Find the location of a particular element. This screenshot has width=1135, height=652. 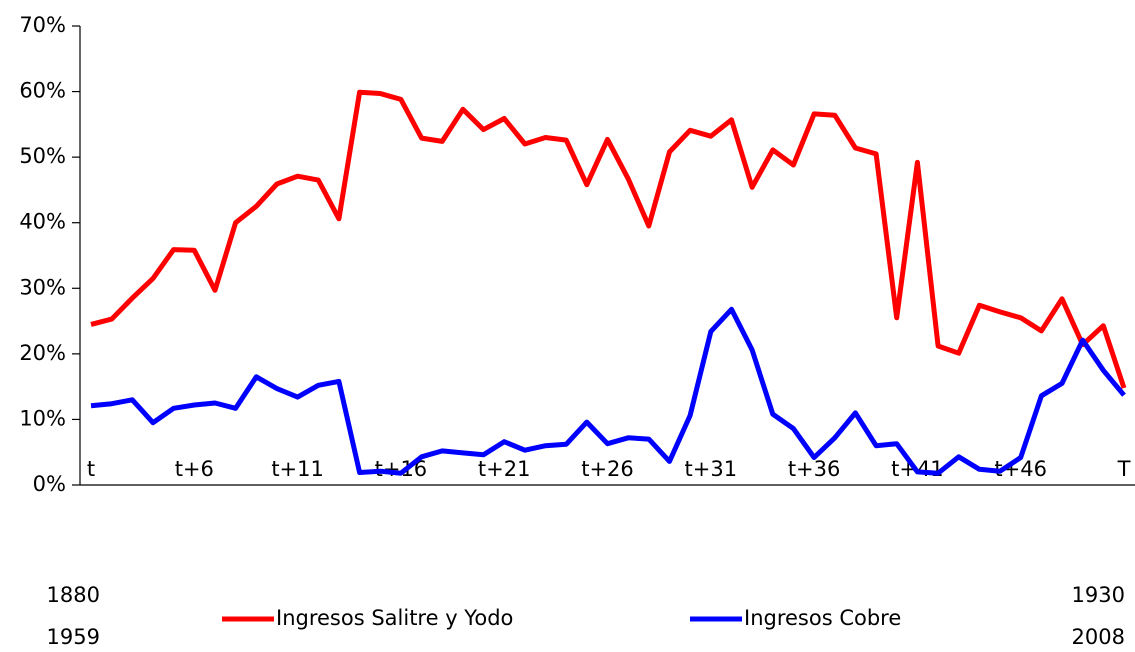

y-tick-label: 10% is located at coordinates (42, 418).